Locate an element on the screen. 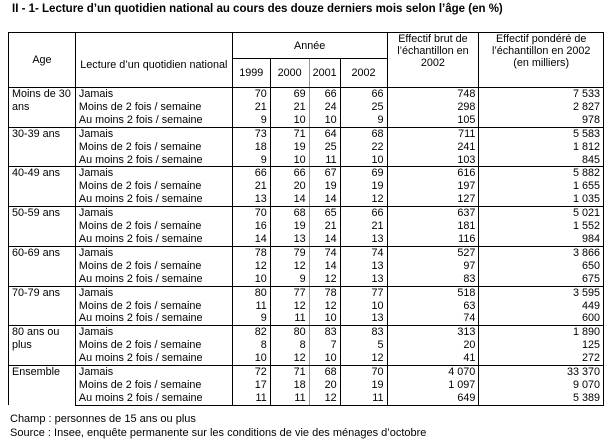 The height and width of the screenshot is (444, 608). header-brut: Effectif brut de l’échantillon en 2002 is located at coordinates (433, 60).